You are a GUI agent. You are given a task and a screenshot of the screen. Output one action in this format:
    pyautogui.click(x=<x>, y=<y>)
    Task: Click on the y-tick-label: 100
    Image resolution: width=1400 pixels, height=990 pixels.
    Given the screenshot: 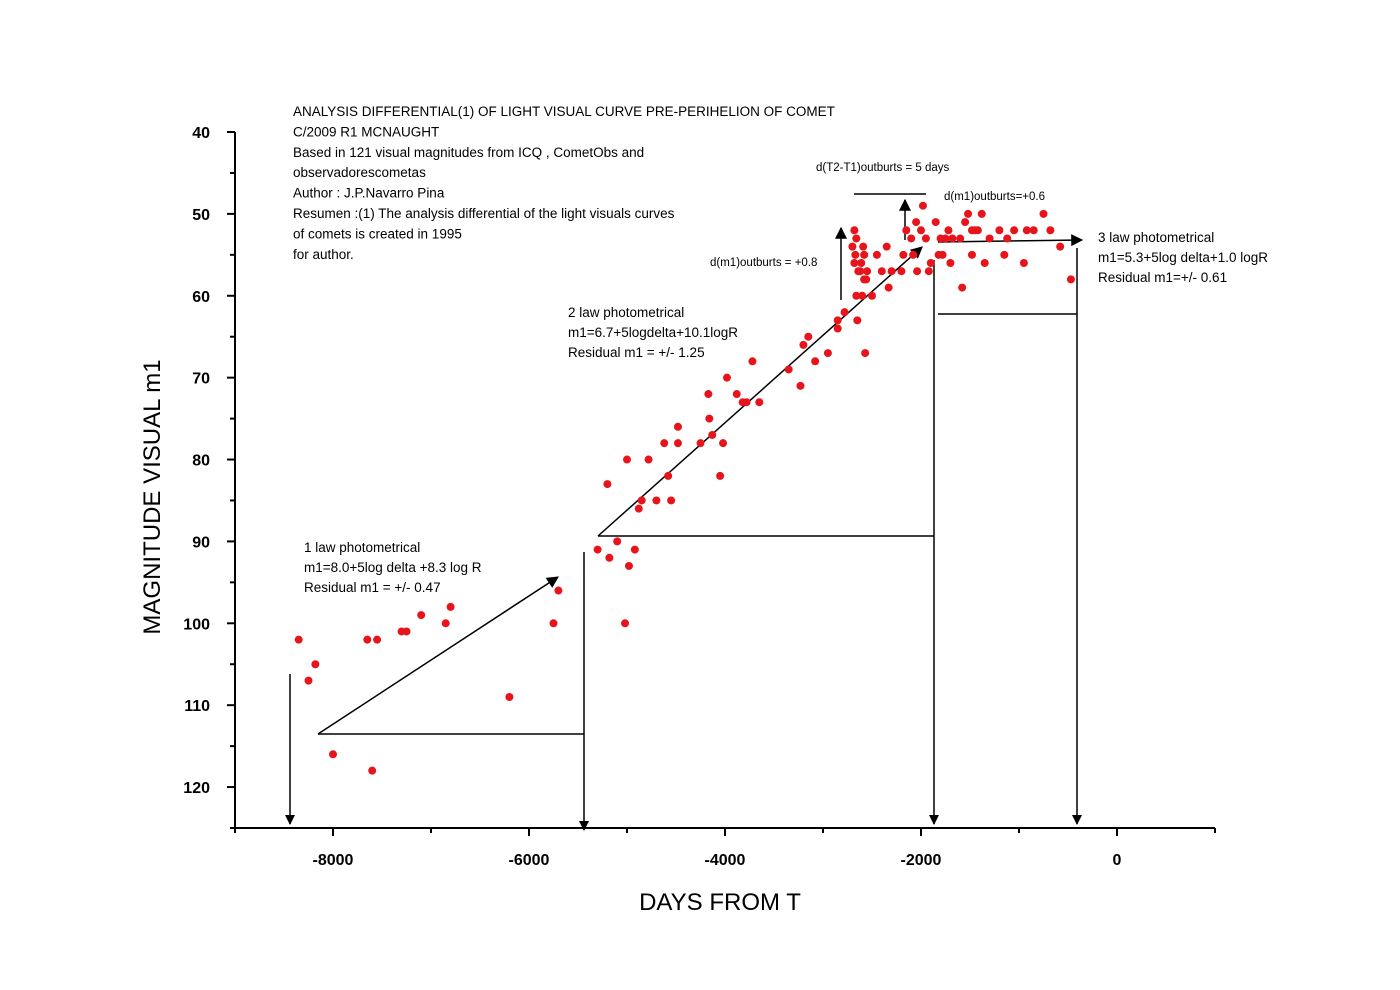 What is the action you would take?
    pyautogui.click(x=196, y=624)
    